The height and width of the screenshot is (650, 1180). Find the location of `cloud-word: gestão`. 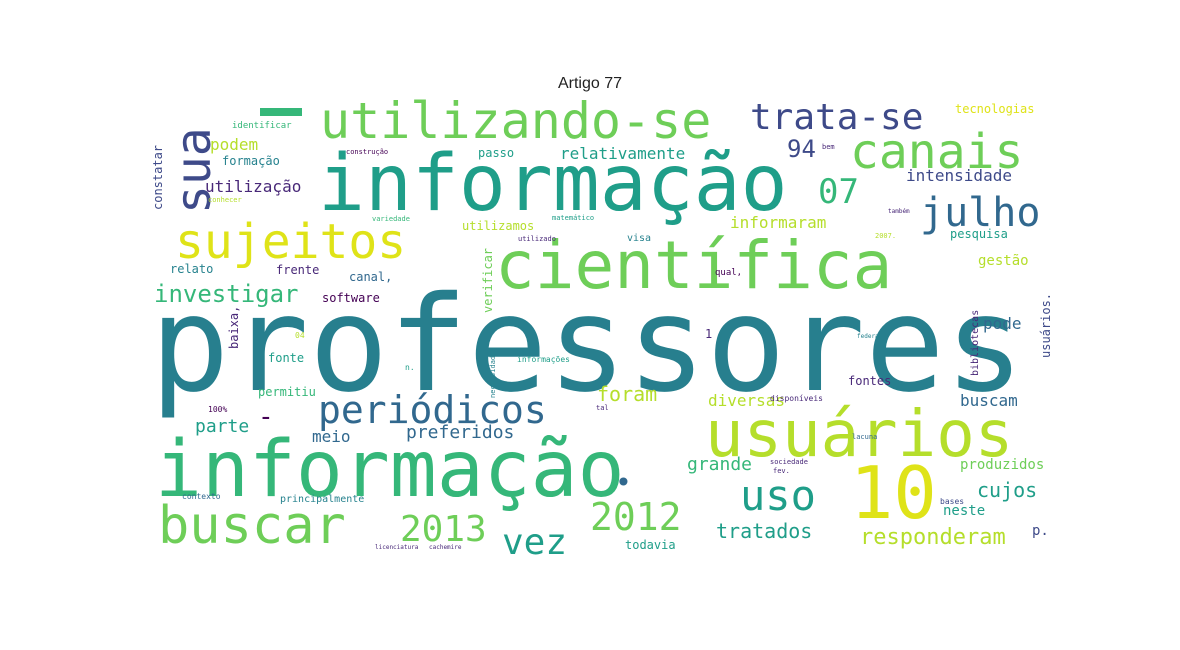

cloud-word: gestão is located at coordinates (1003, 261).